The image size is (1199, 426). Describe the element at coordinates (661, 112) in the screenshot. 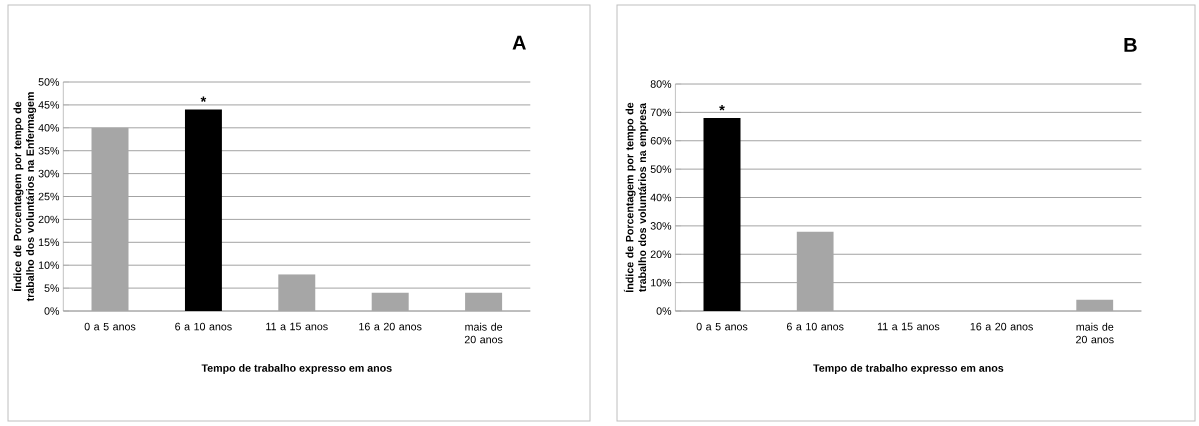

I see `y-tick-label: 70%` at that location.